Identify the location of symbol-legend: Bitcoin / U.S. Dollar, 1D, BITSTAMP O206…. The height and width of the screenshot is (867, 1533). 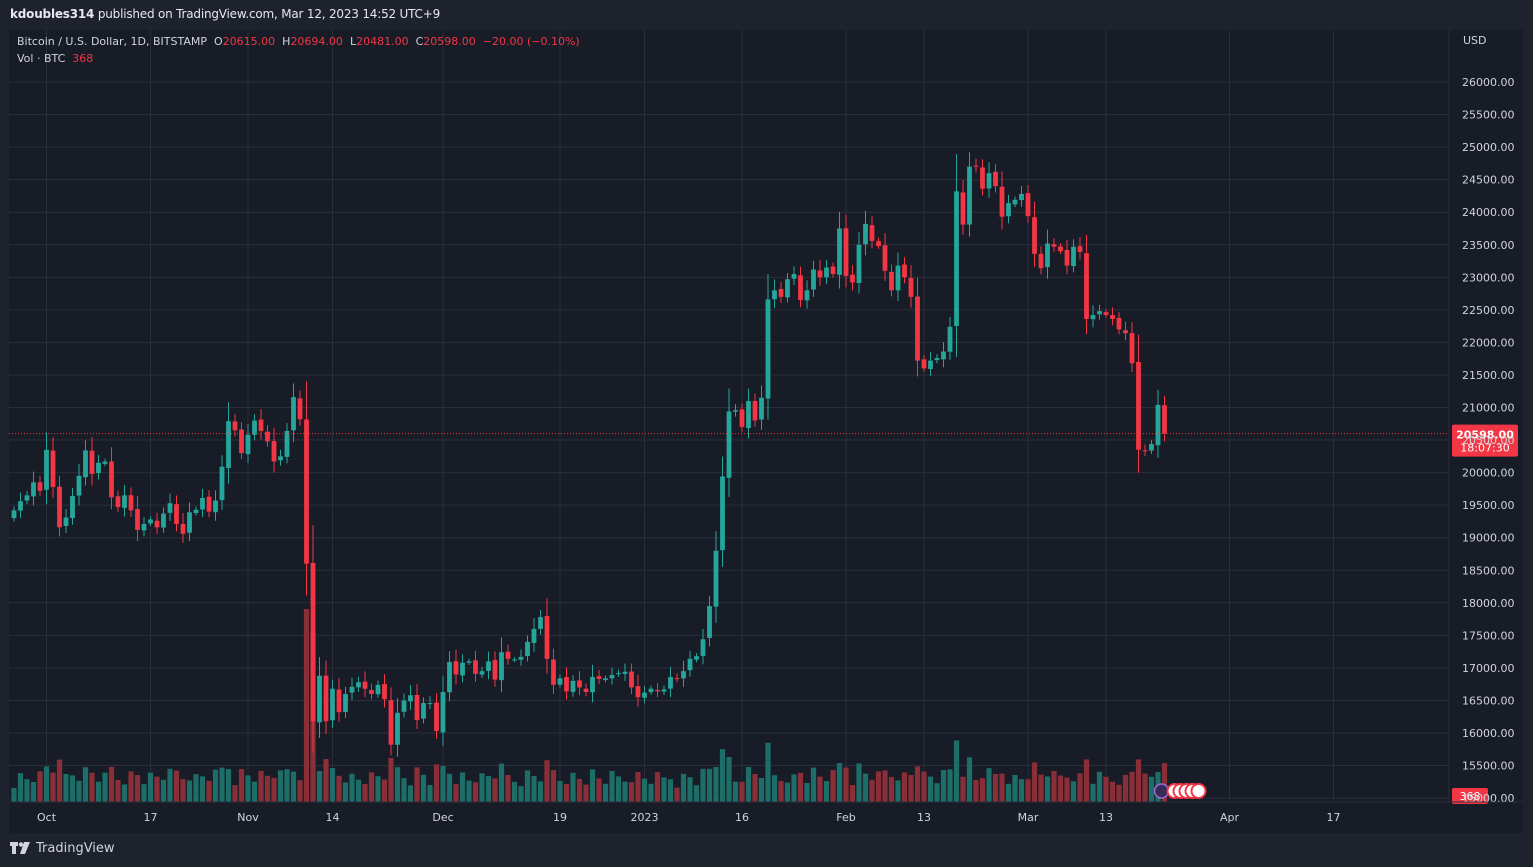
(298, 41).